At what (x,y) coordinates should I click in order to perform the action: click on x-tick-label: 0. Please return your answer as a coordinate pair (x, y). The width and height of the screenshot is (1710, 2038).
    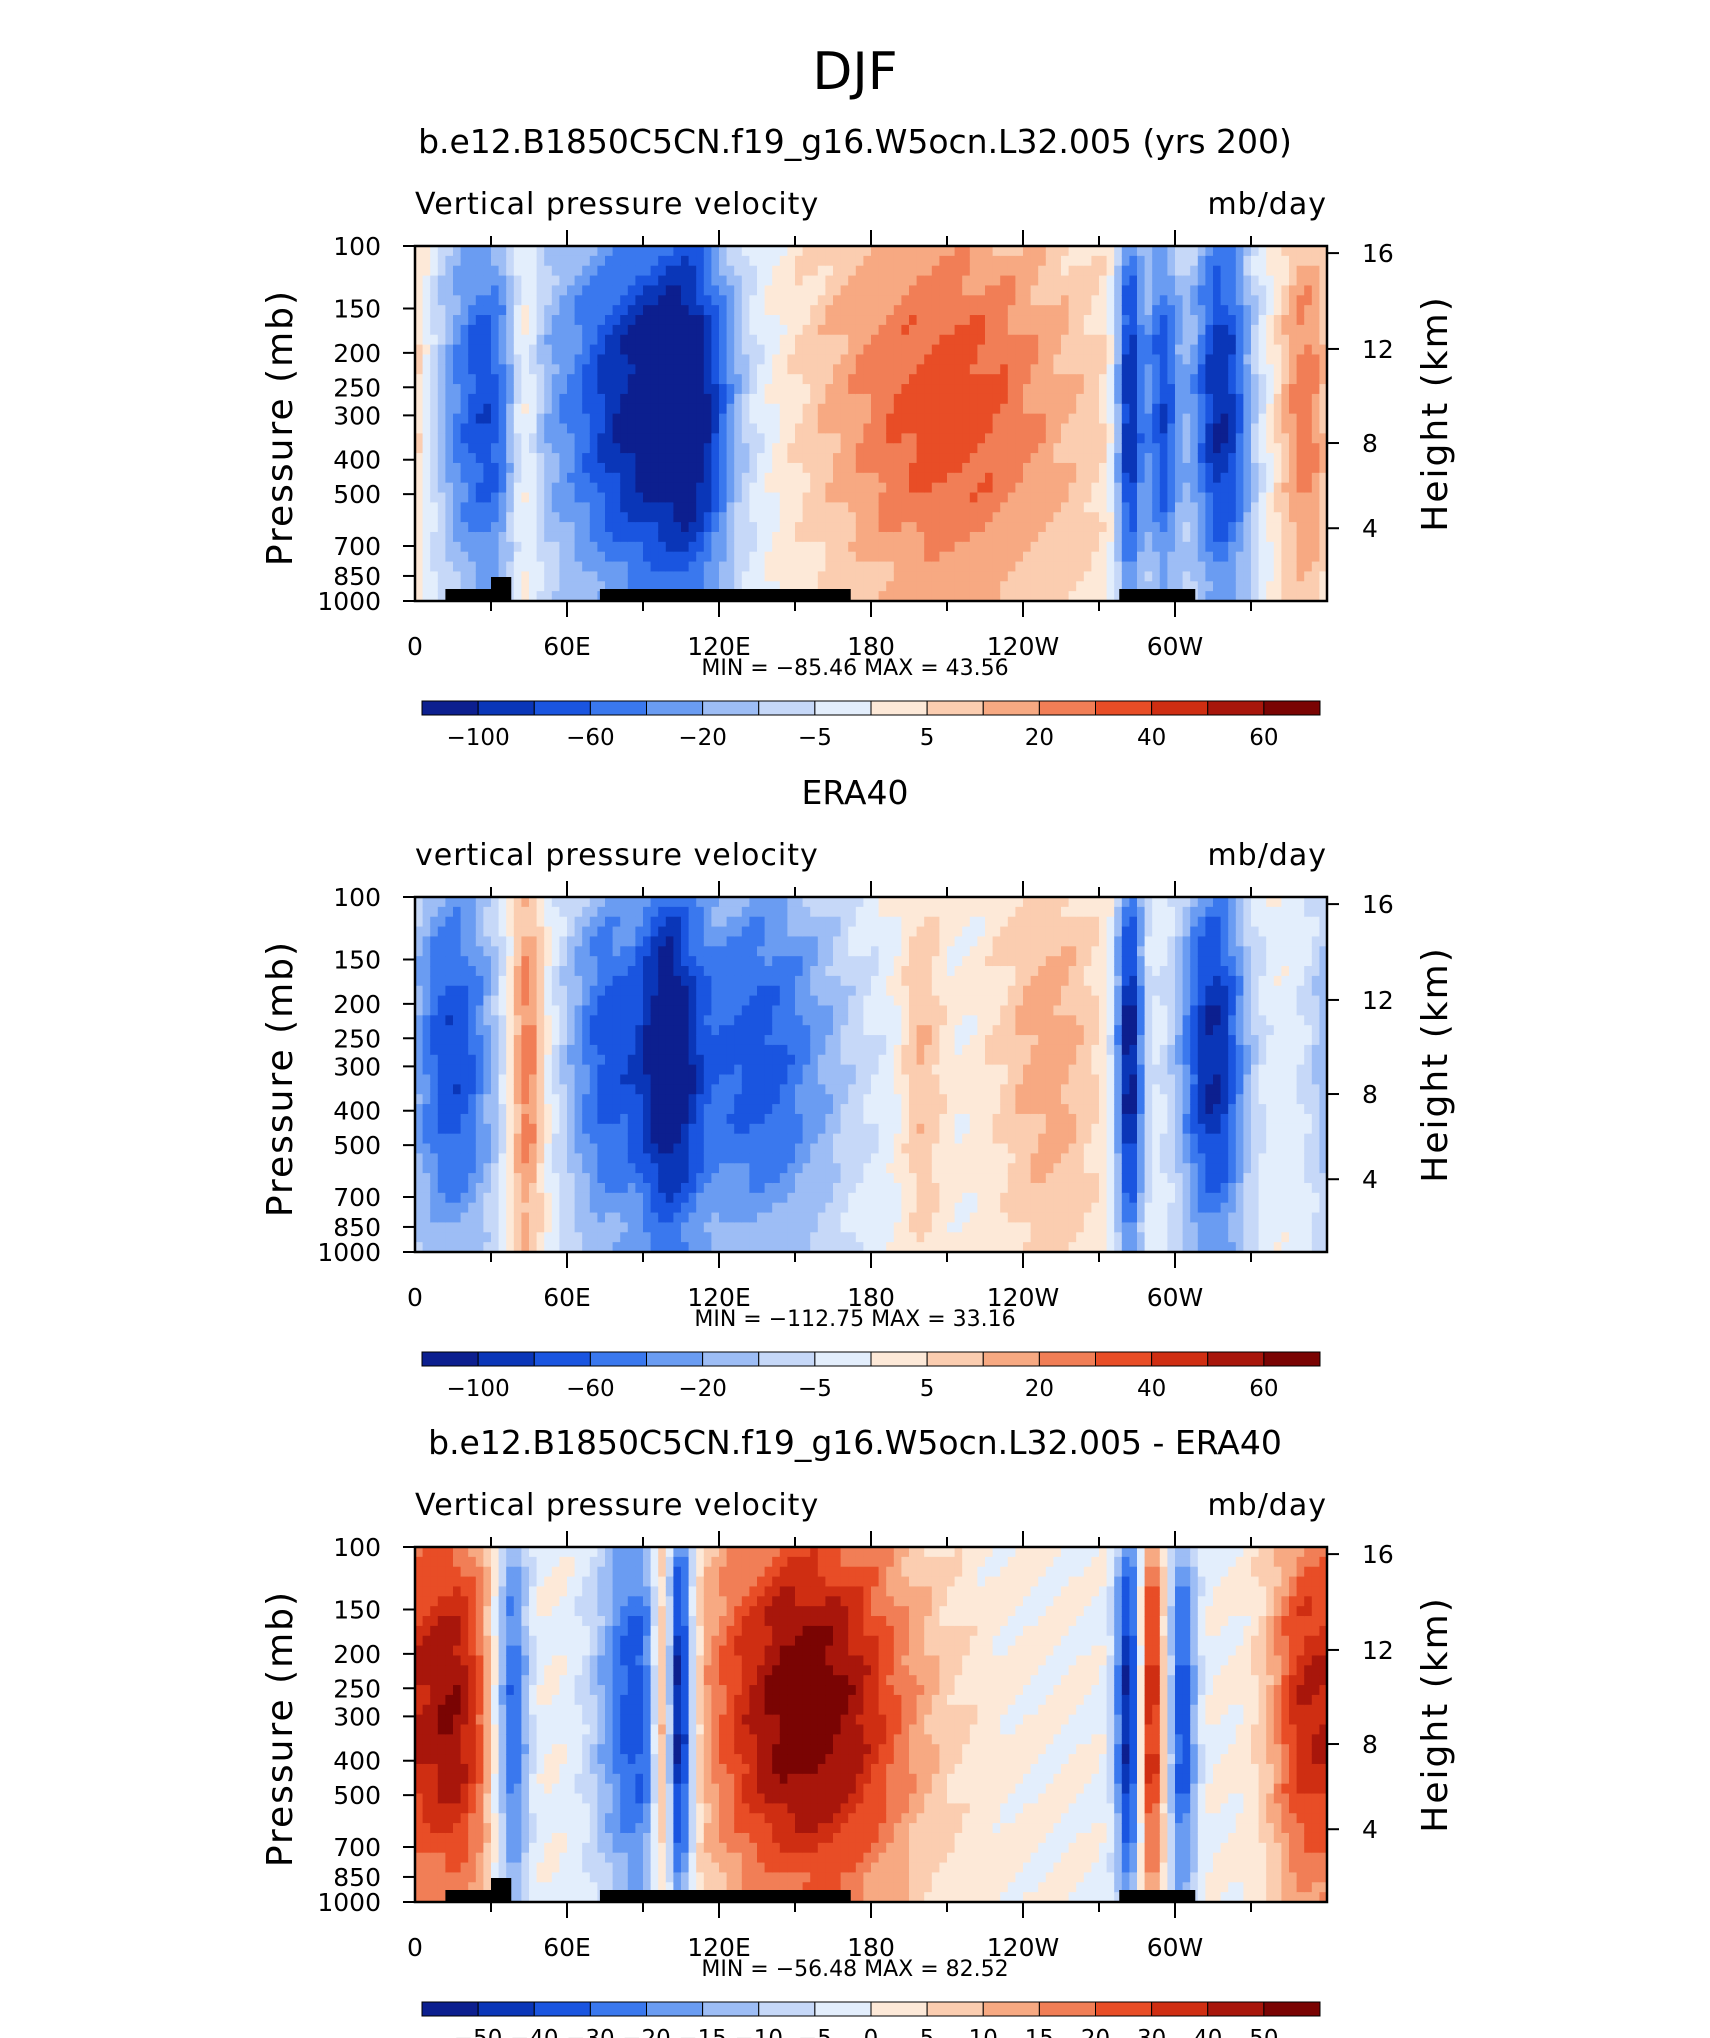
    Looking at the image, I should click on (415, 646).